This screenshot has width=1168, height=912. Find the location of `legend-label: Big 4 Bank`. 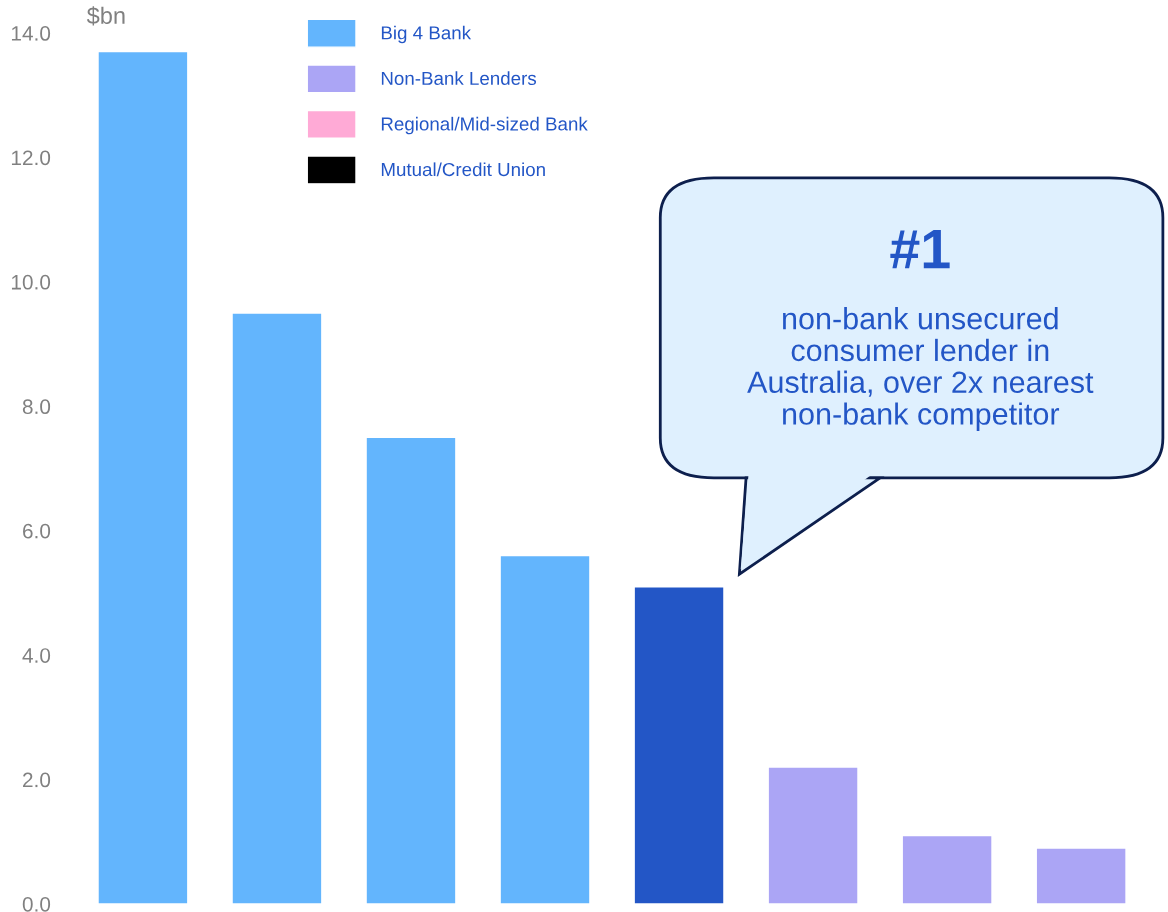

legend-label: Big 4 Bank is located at coordinates (426, 34).